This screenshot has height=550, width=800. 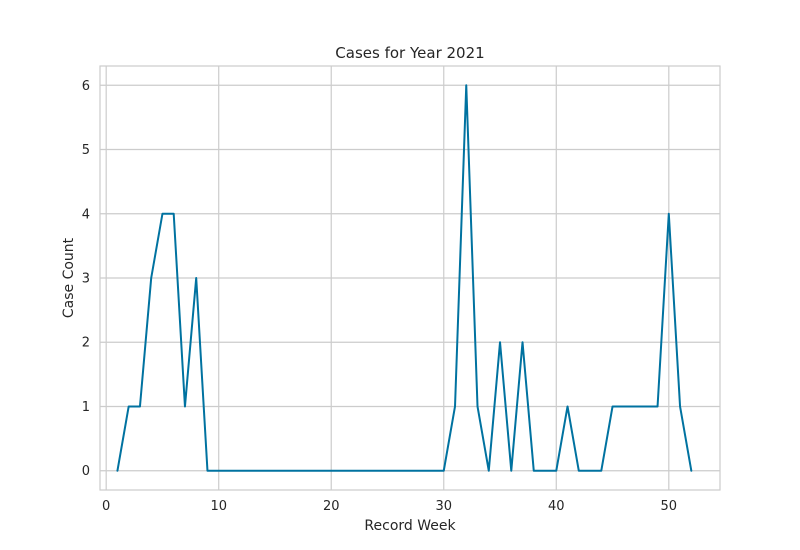 I want to click on x-tick-label: 30, so click(x=443, y=506).